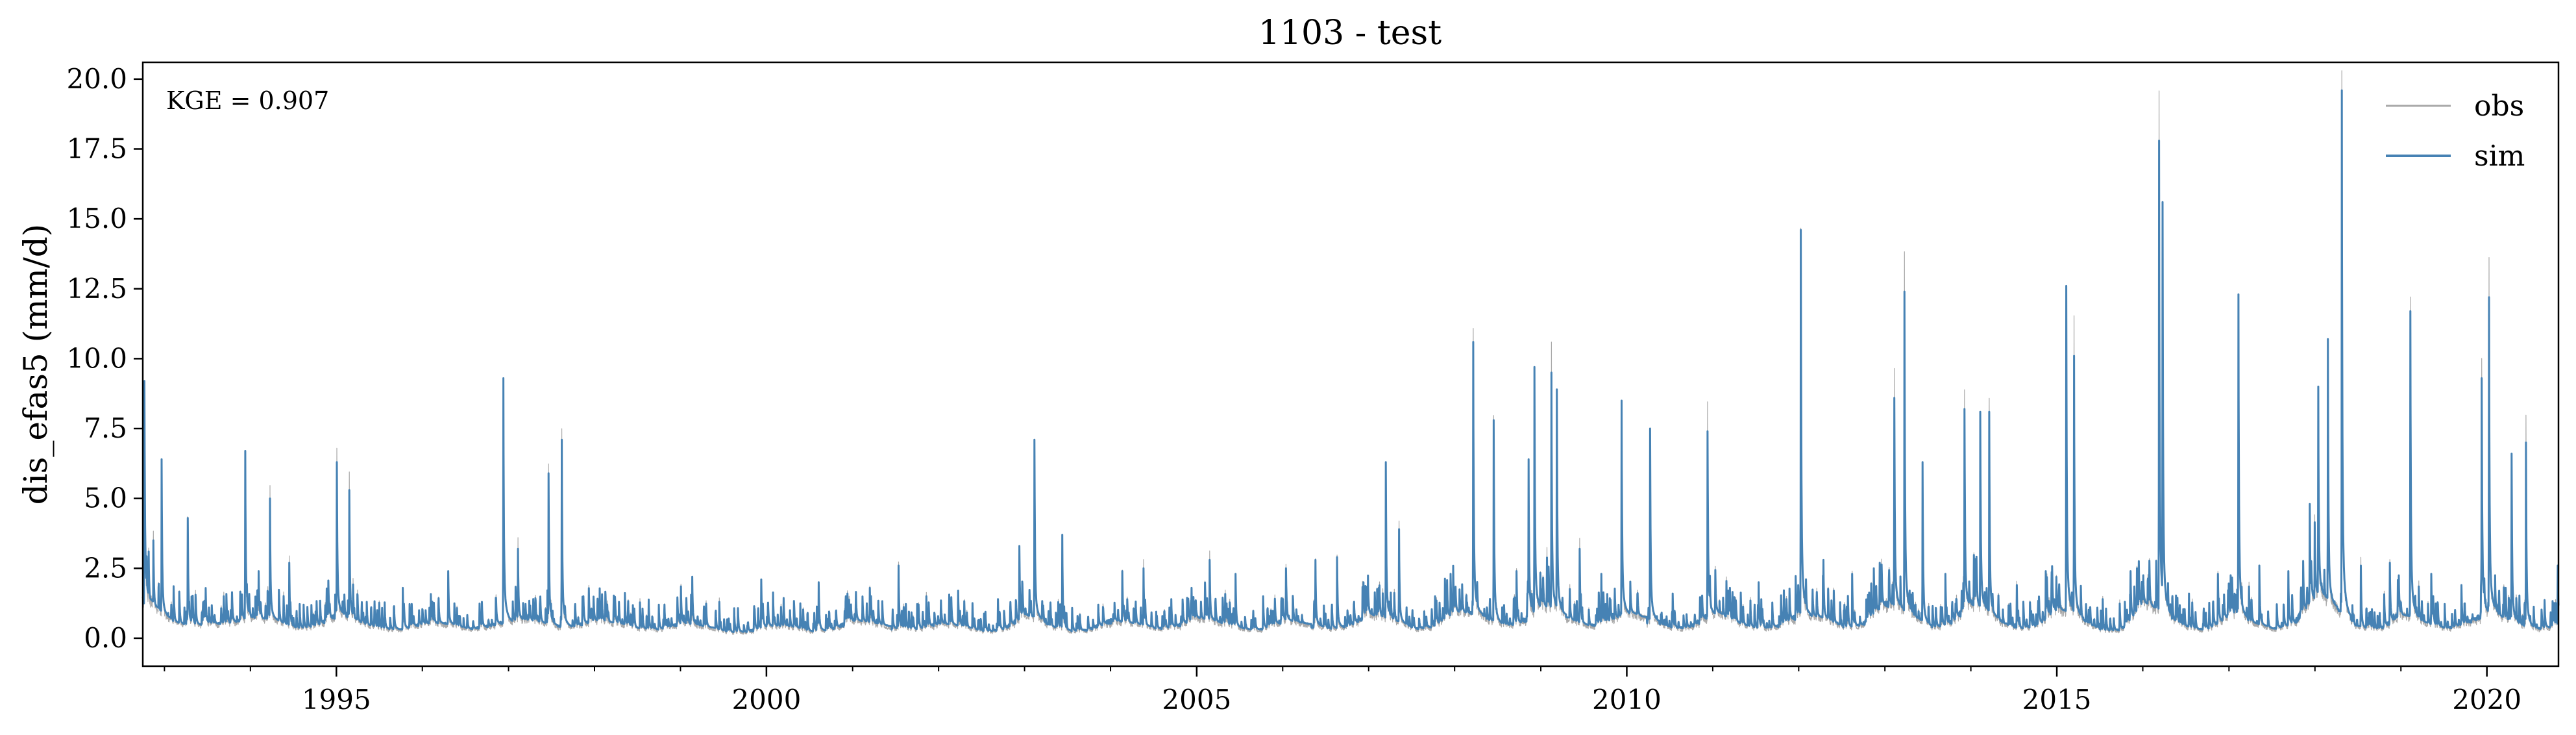  What do you see at coordinates (36, 364) in the screenshot?
I see `y-axis-label: dis_efas5 (mm/d)` at bounding box center [36, 364].